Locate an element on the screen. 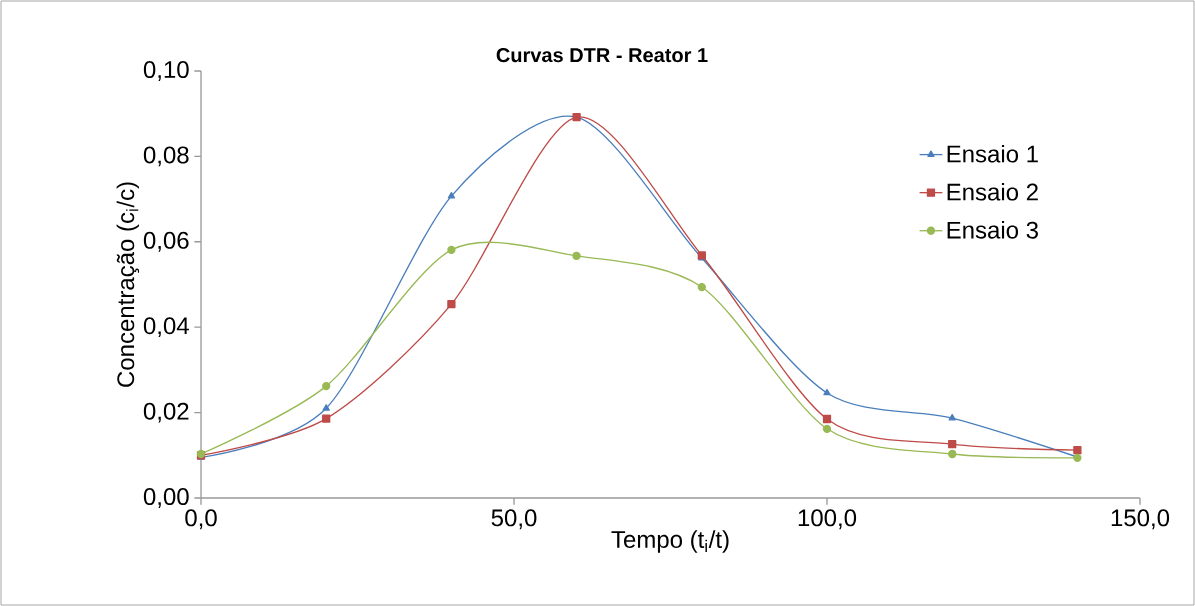 The image size is (1195, 606). legend-label: Ensaio 3 is located at coordinates (992, 230).